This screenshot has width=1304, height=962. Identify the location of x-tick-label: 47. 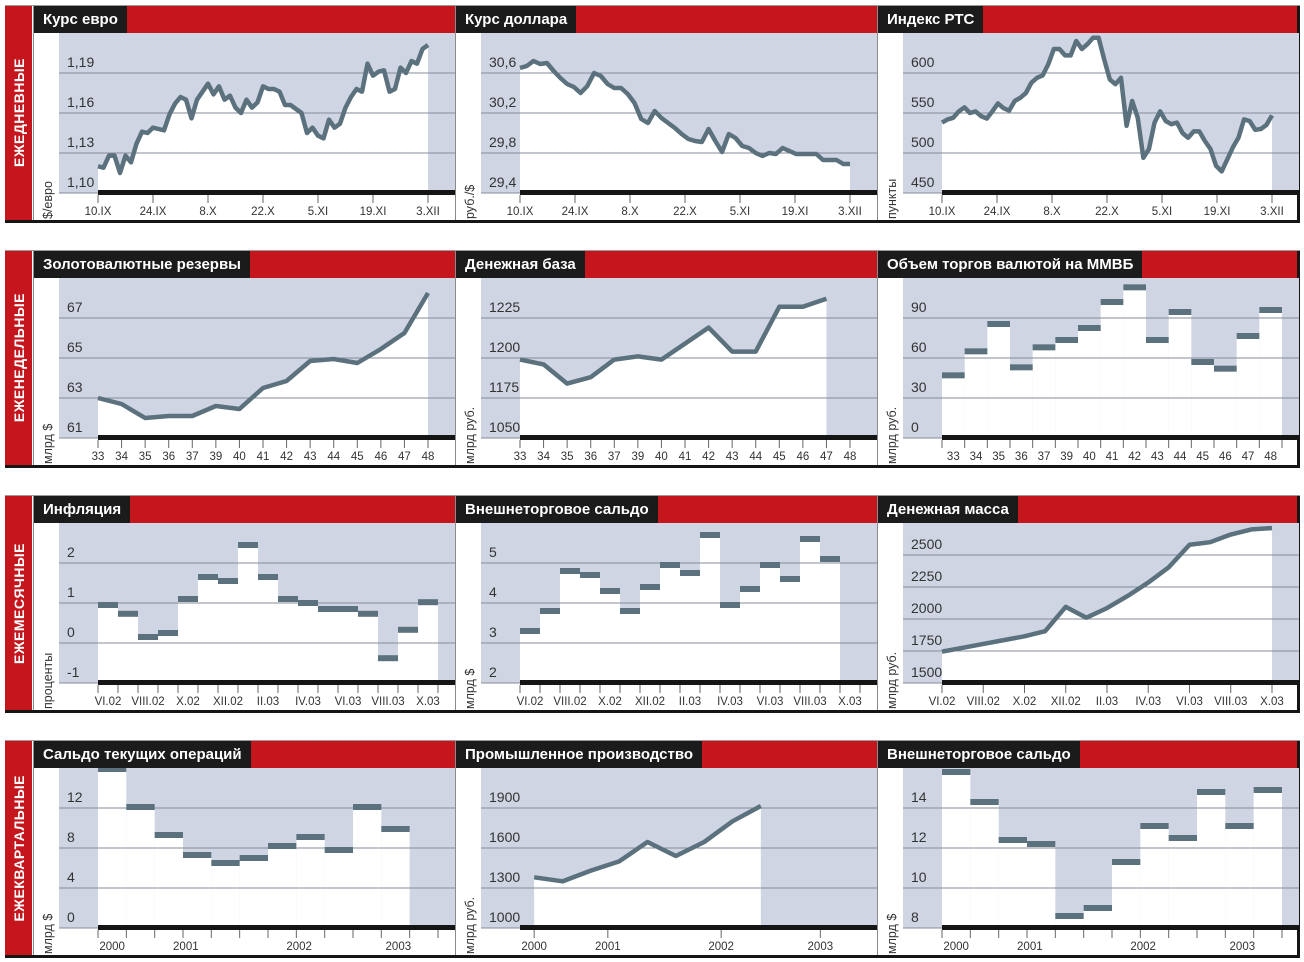
(1248, 457).